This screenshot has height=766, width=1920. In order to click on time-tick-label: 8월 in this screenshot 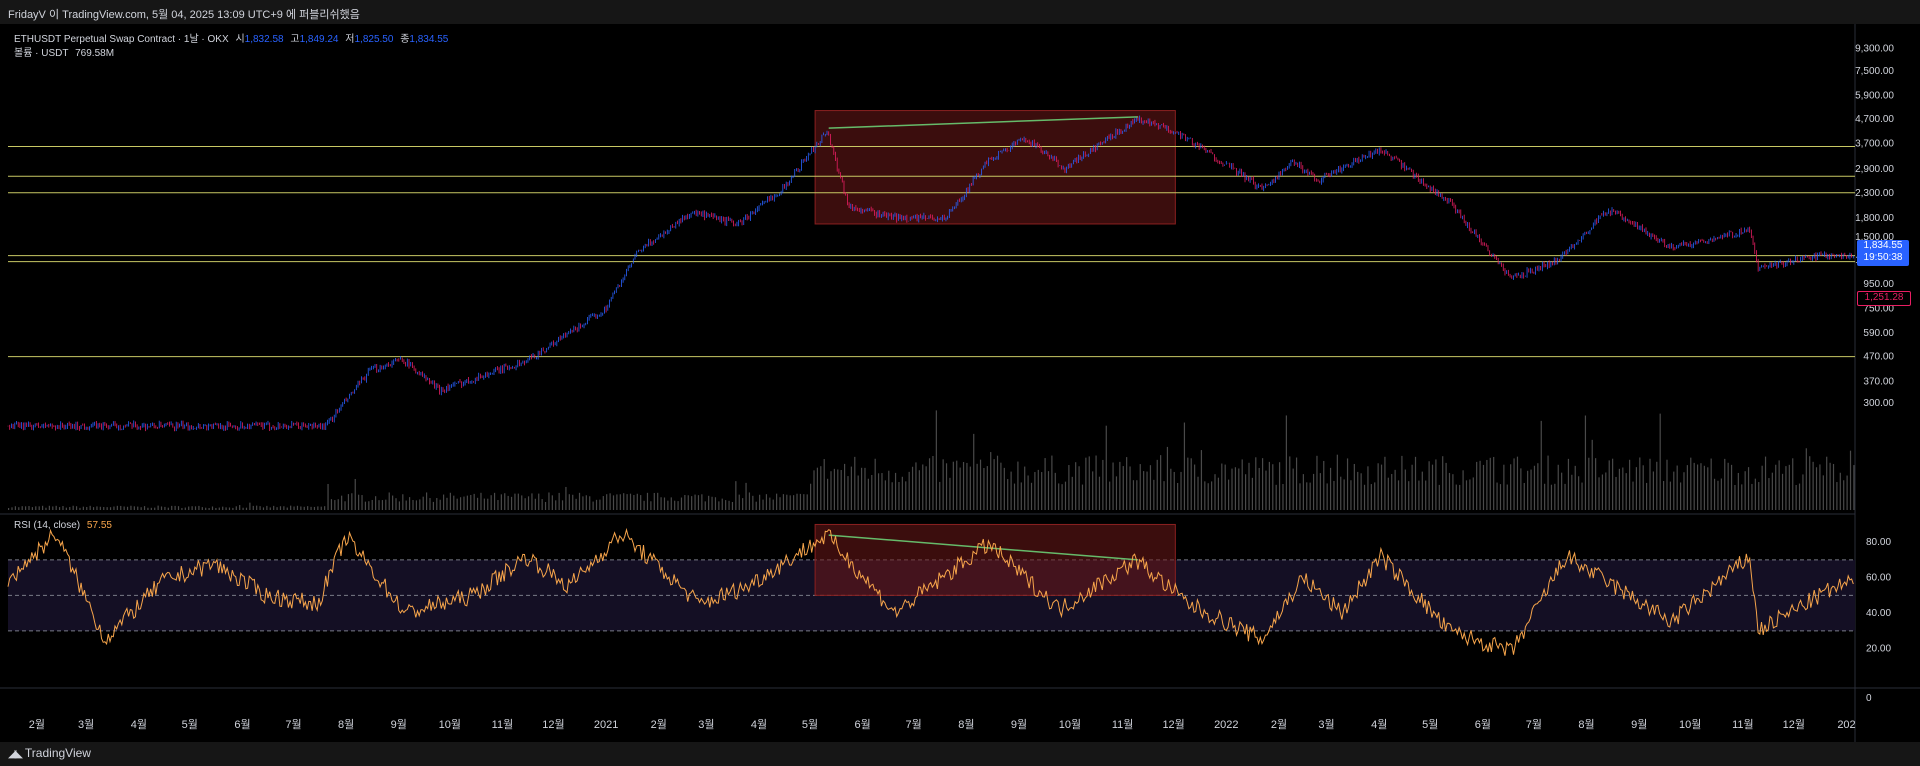, I will do `click(1586, 724)`.